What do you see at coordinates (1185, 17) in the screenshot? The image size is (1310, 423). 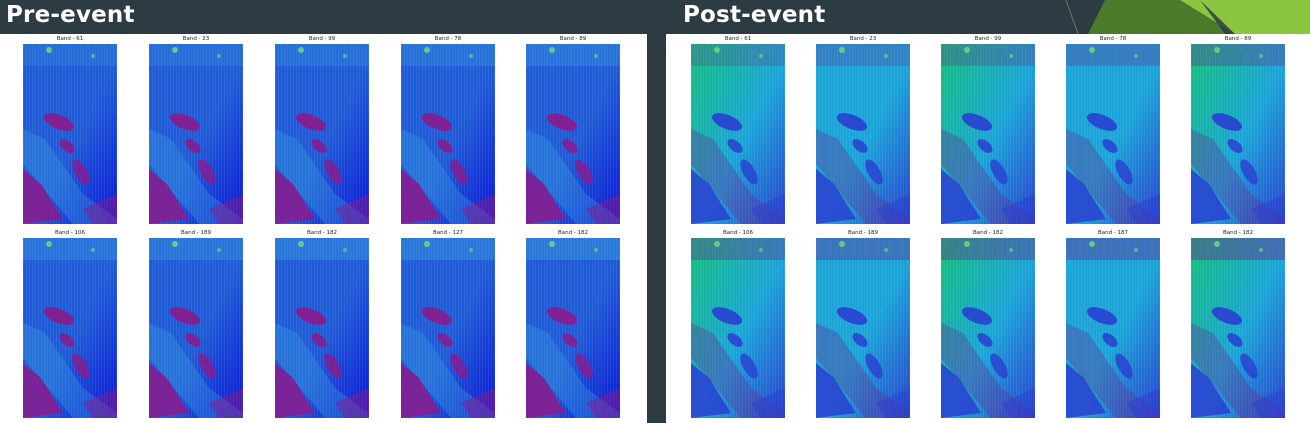 I see `corner-decoration` at bounding box center [1185, 17].